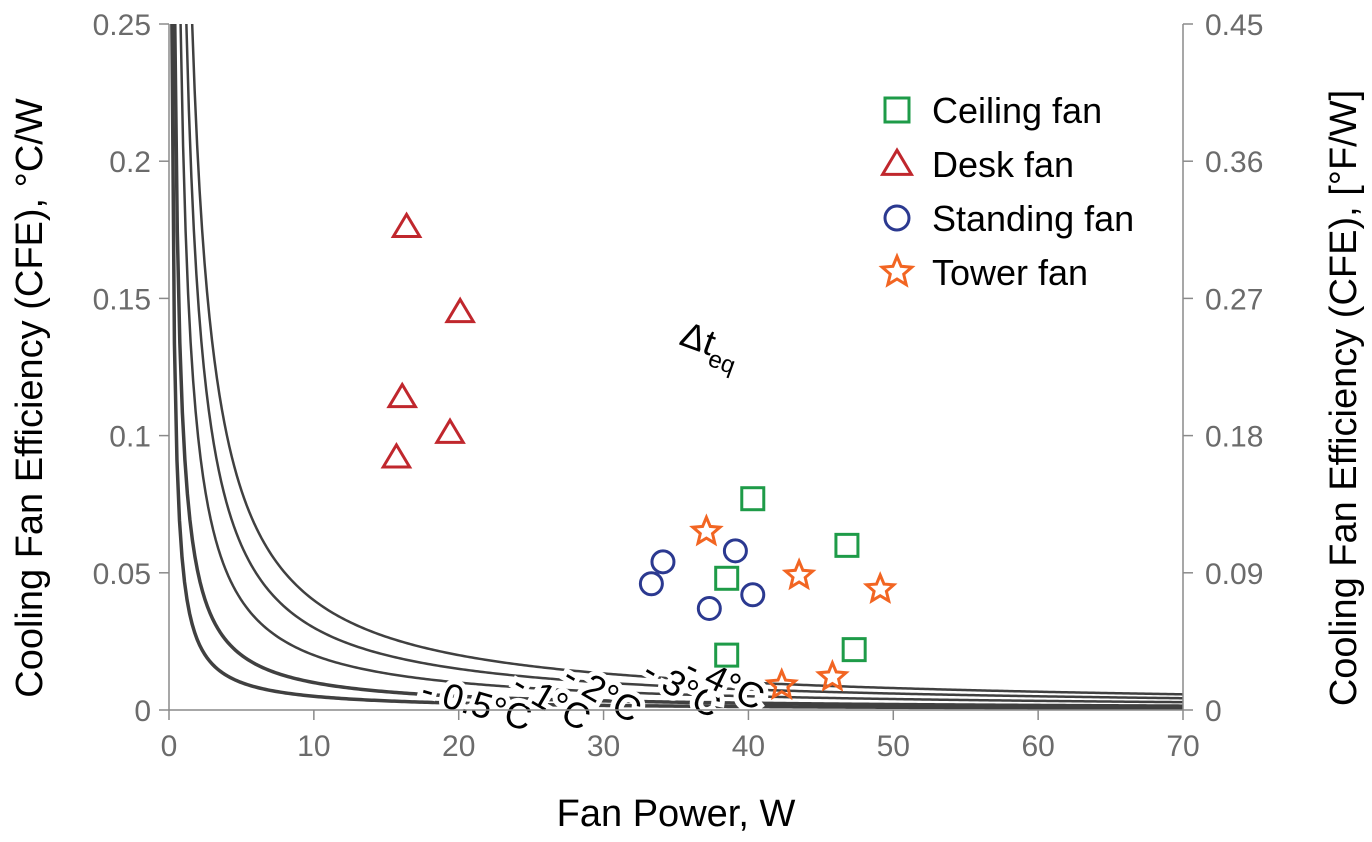 The width and height of the screenshot is (1372, 842). Describe the element at coordinates (1010, 272) in the screenshot. I see `legend-label: Tower fan` at that location.